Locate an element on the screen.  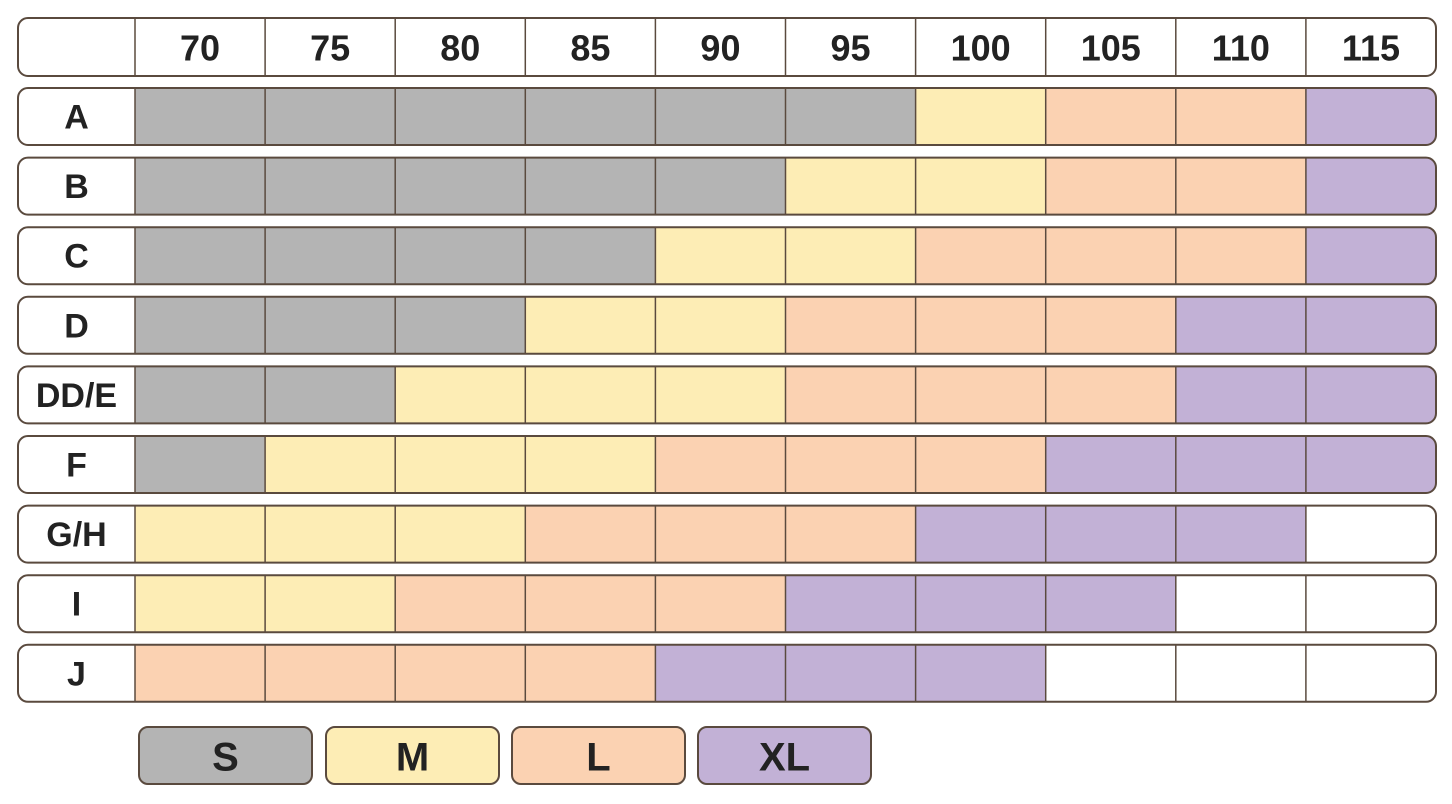
header-row: 70 75 80 85 90 95 100 105 110 115 is located at coordinates (727, 47).